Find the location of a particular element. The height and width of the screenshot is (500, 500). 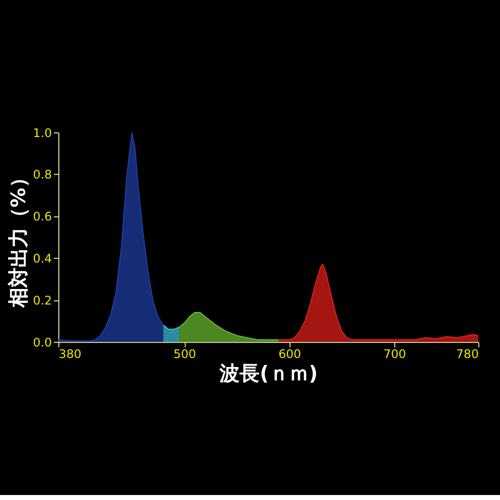

x-tick-label: 380 is located at coordinates (70, 354).